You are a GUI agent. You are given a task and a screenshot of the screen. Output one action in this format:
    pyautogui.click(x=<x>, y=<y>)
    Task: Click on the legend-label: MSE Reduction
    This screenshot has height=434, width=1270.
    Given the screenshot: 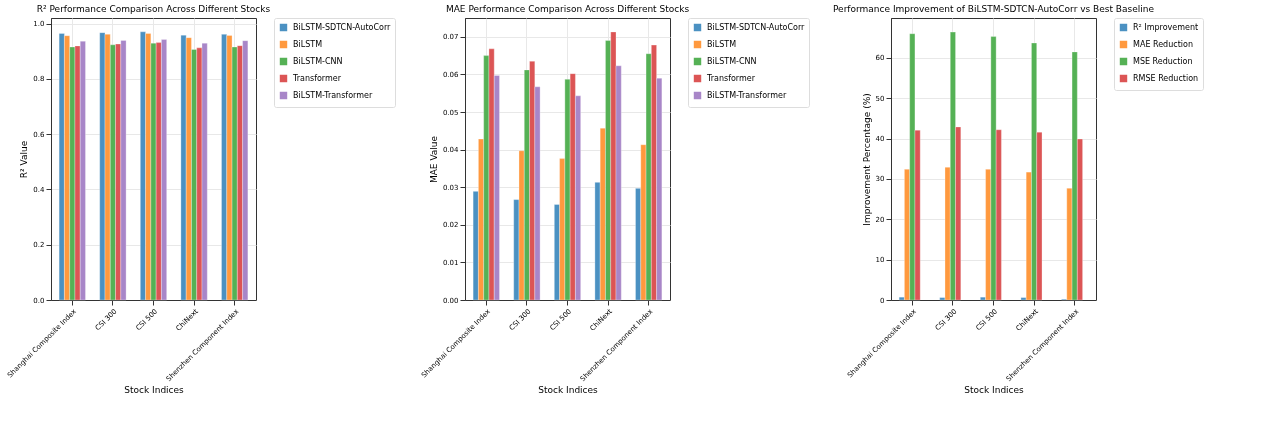 What is the action you would take?
    pyautogui.click(x=1163, y=61)
    